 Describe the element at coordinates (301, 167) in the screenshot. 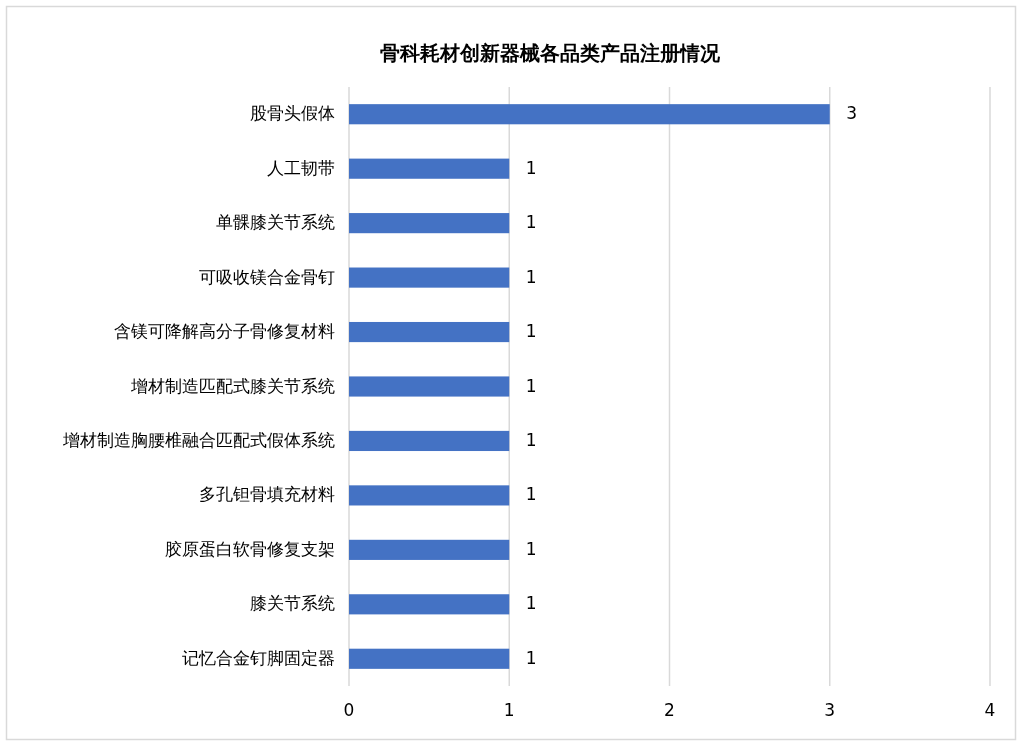

I see `y-tick-label: 人工韧带` at that location.